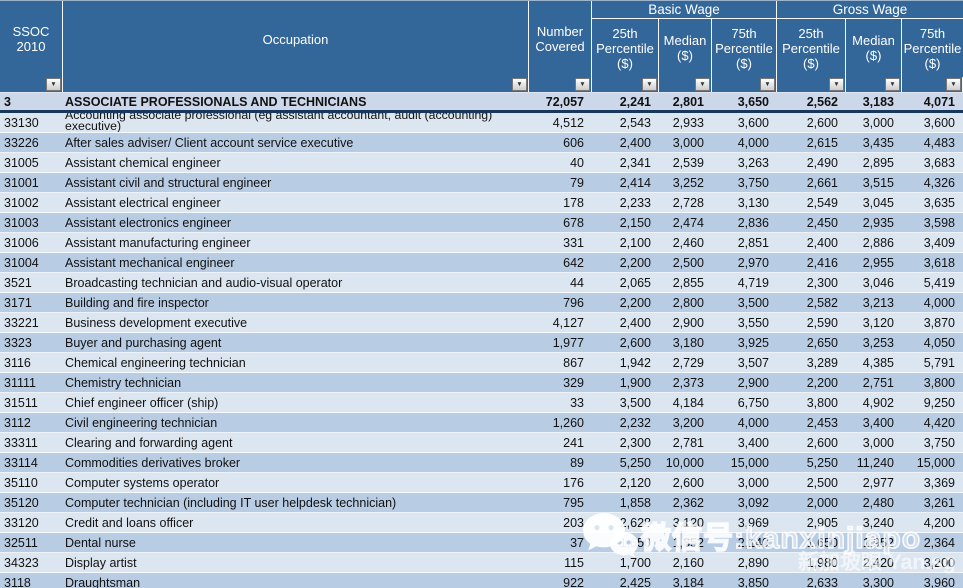  I want to click on gross-median-cell: 3,300, so click(878, 581).